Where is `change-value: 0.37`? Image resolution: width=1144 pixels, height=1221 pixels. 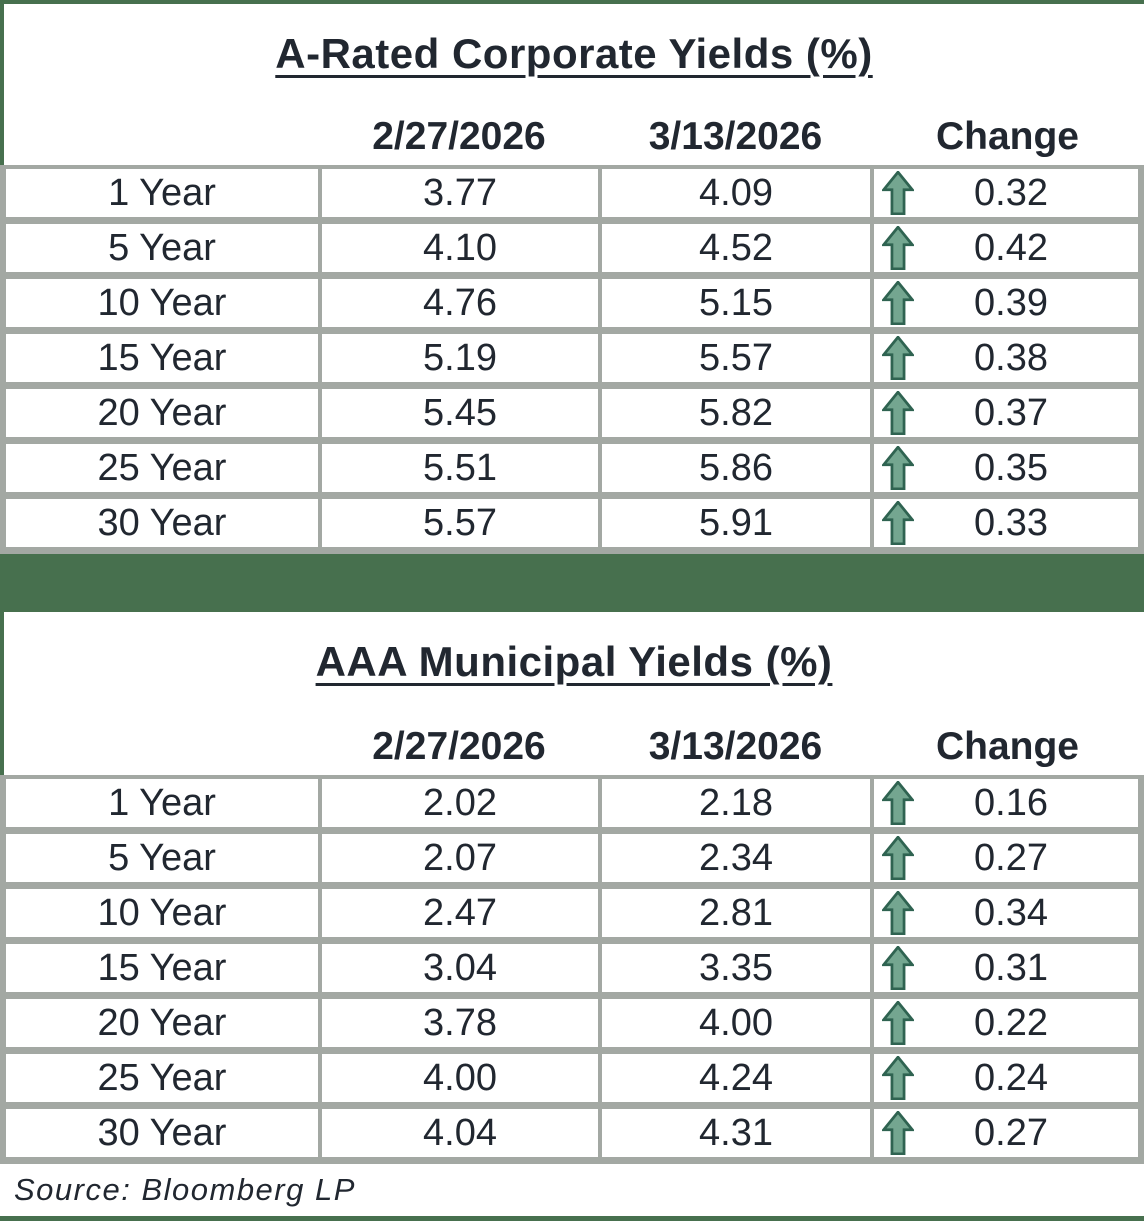
change-value: 0.37 is located at coordinates (1011, 412).